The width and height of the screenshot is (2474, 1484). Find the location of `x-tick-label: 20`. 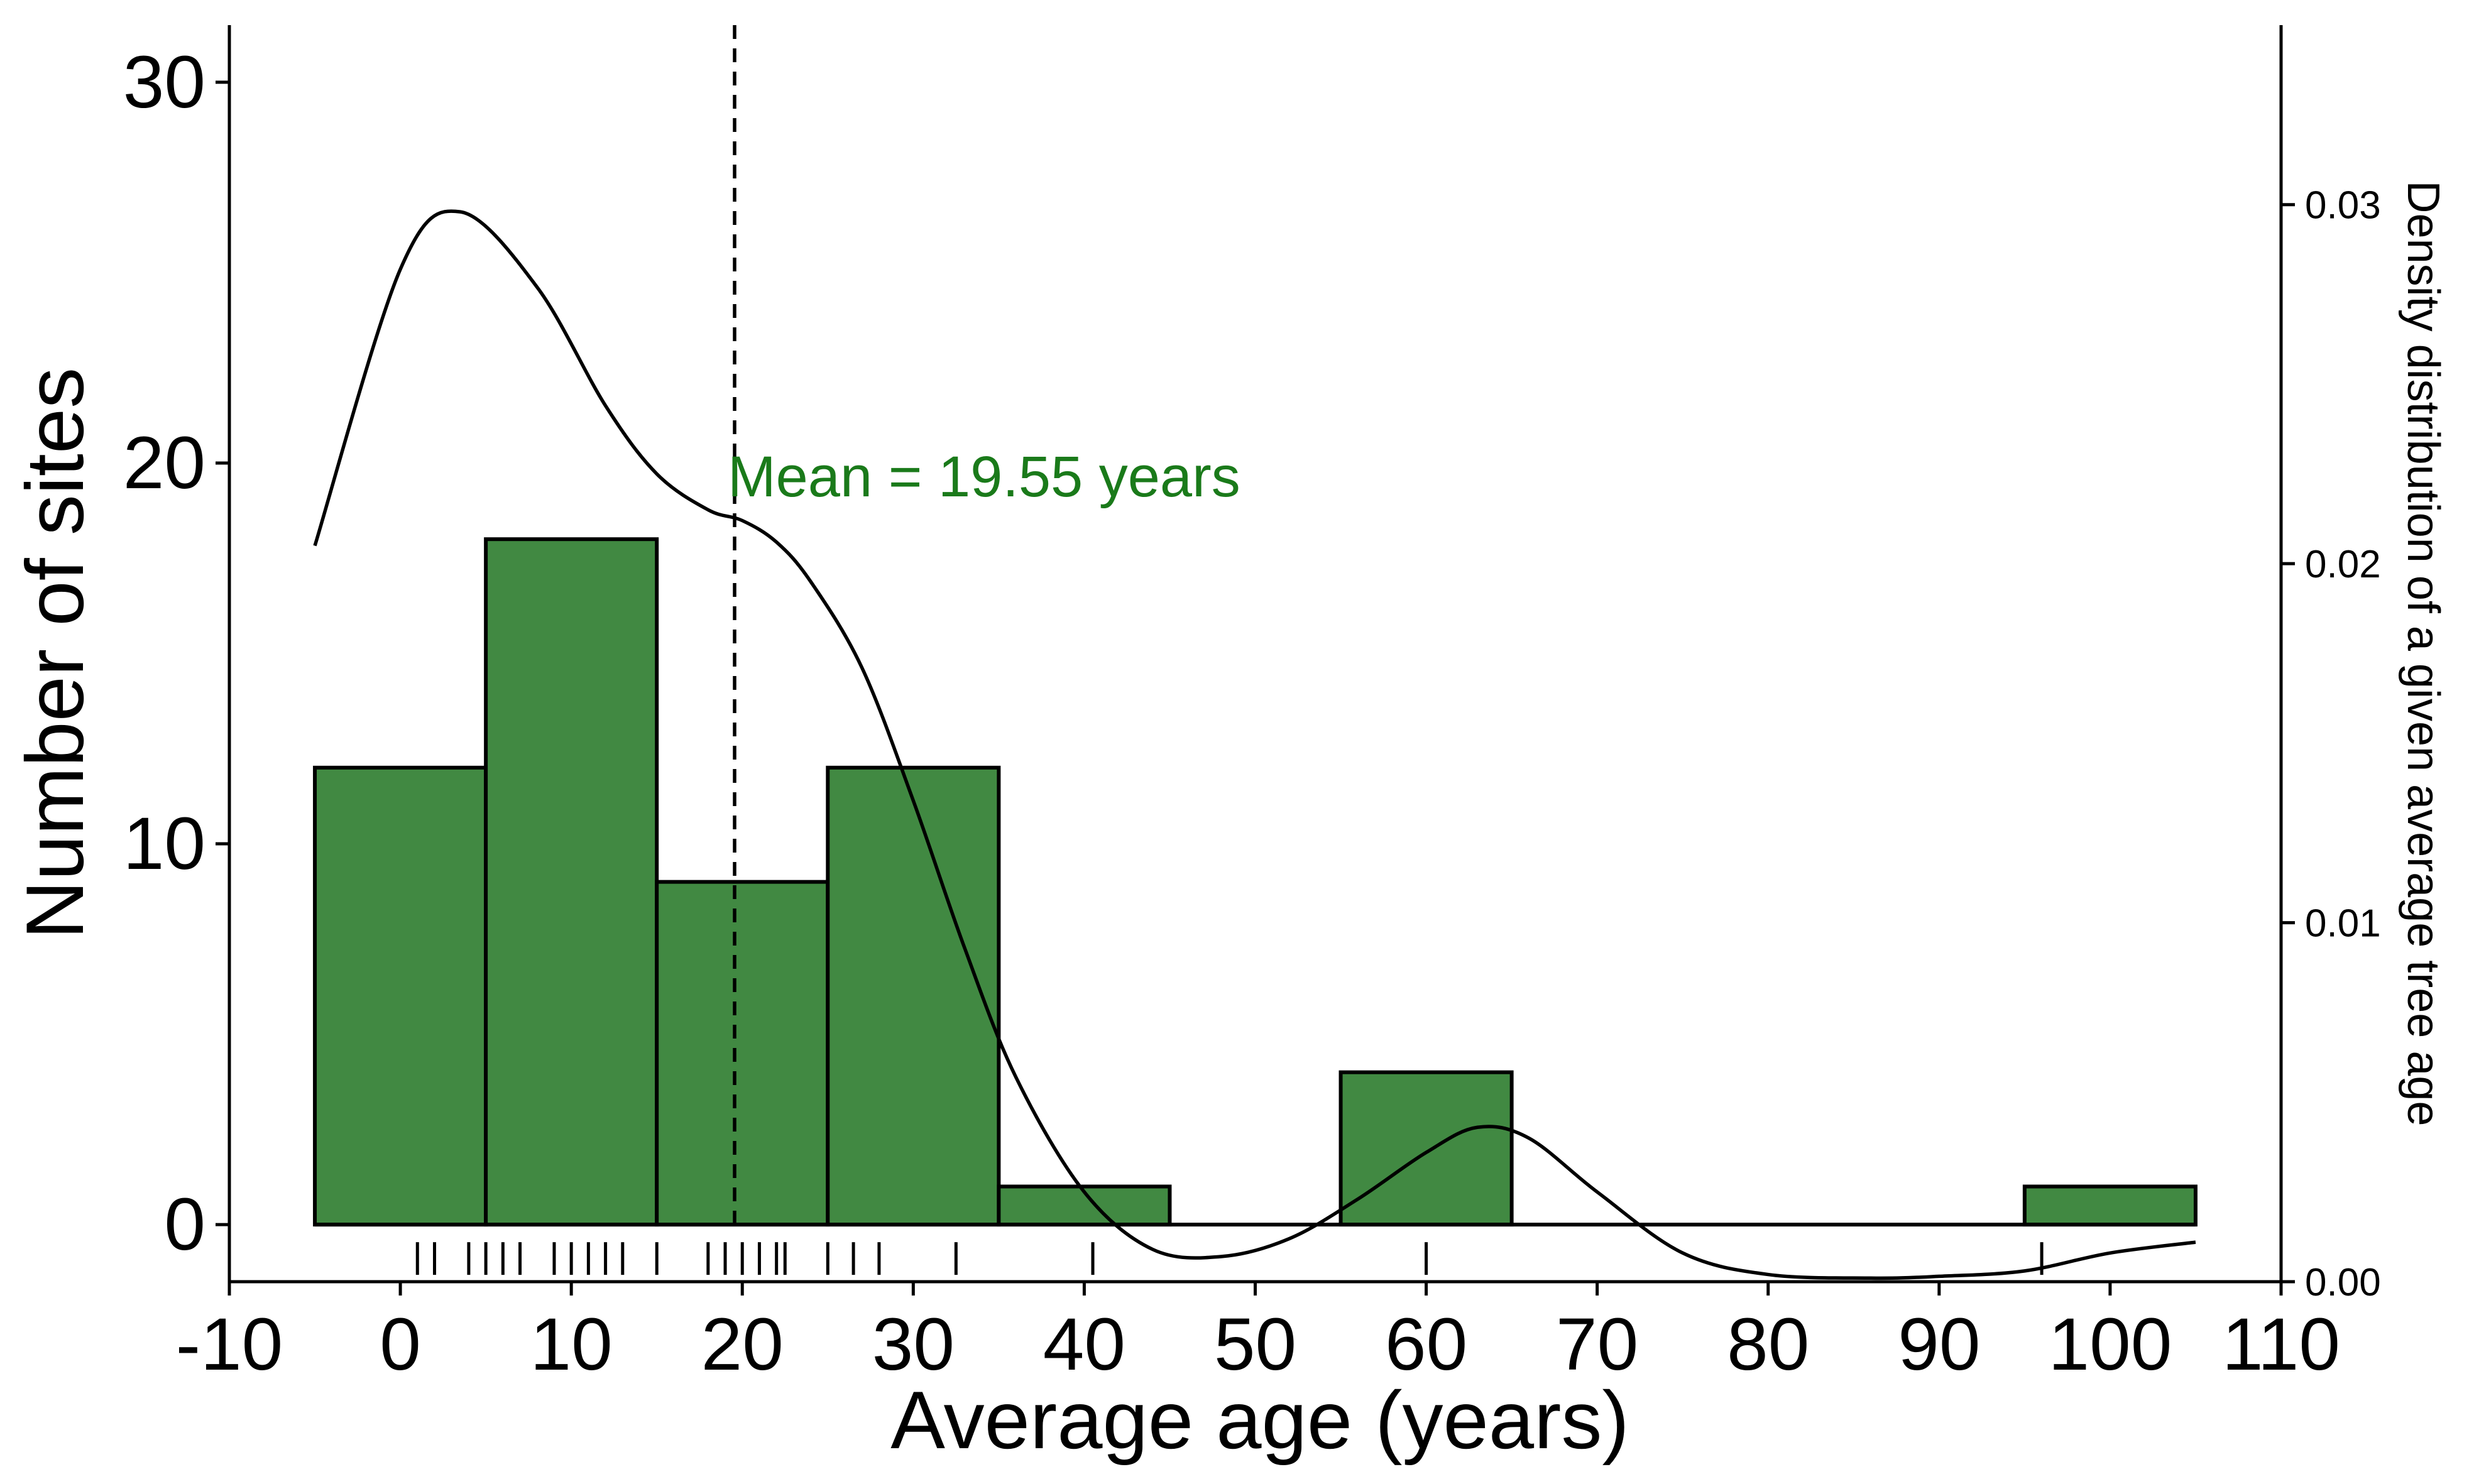

x-tick-label: 20 is located at coordinates (742, 1344).